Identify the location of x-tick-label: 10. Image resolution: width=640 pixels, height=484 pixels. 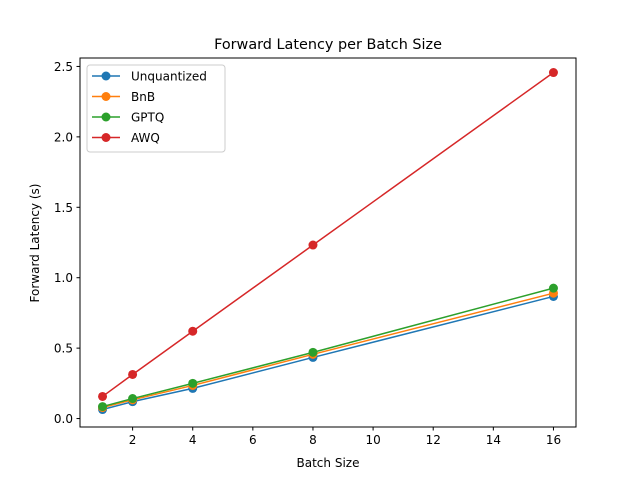
(372, 440).